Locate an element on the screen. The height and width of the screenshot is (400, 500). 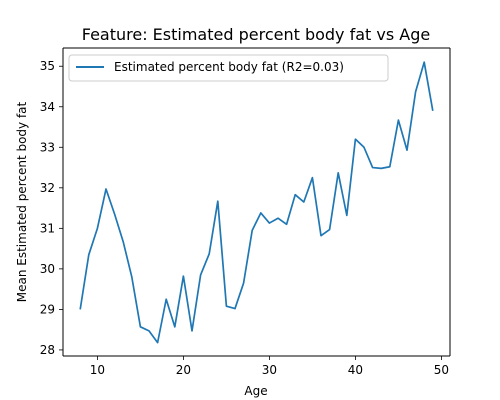
x-tick-label: 20 is located at coordinates (183, 370).